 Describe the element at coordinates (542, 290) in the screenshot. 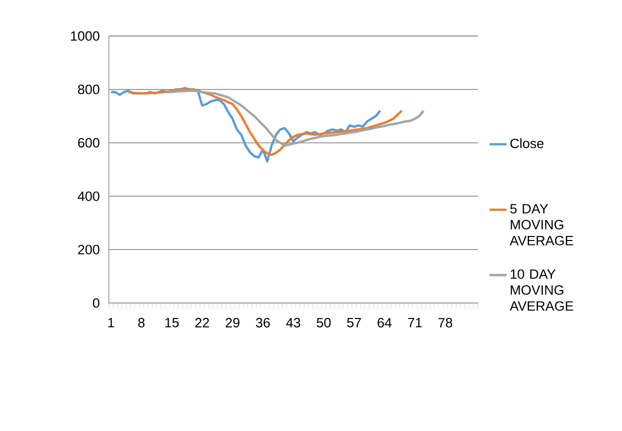

I see `legend-label: 10 DAY MOVING AVERAGE` at that location.